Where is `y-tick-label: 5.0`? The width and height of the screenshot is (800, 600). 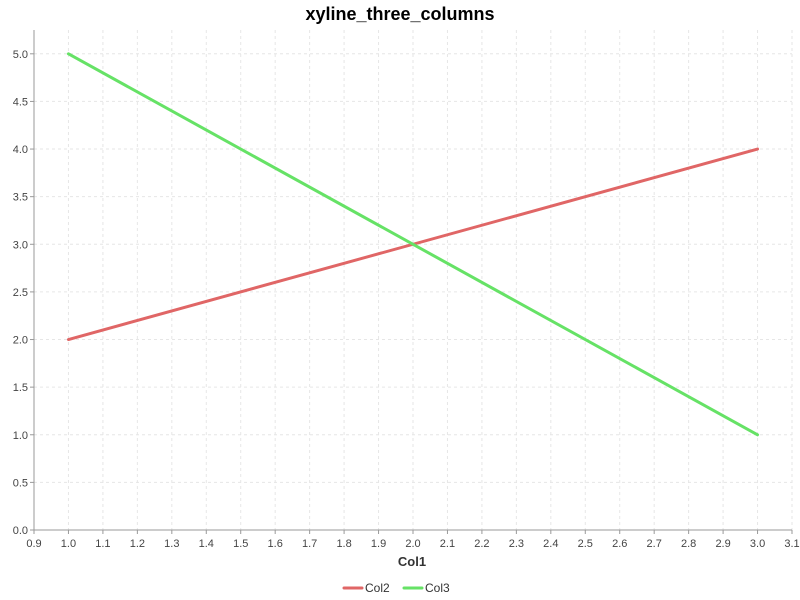
y-tick-label: 5.0 is located at coordinates (20, 55).